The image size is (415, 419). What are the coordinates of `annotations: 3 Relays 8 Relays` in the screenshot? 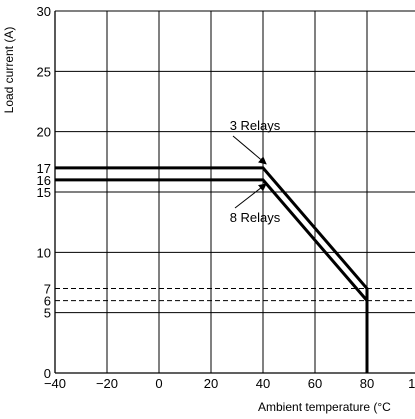 It's located at (255, 171).